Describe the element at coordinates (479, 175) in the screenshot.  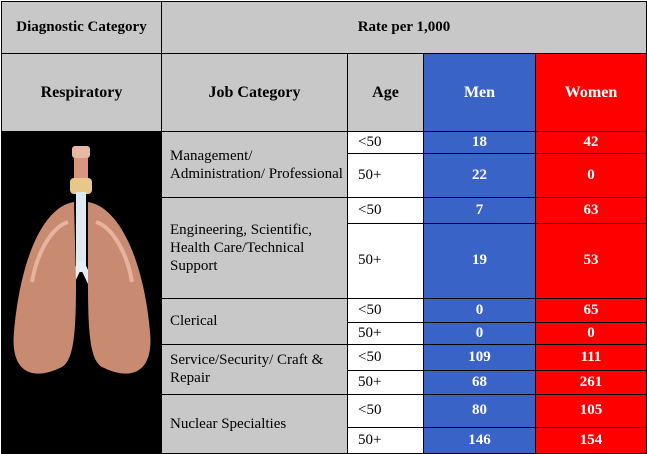
I see `men-rate: 22` at that location.